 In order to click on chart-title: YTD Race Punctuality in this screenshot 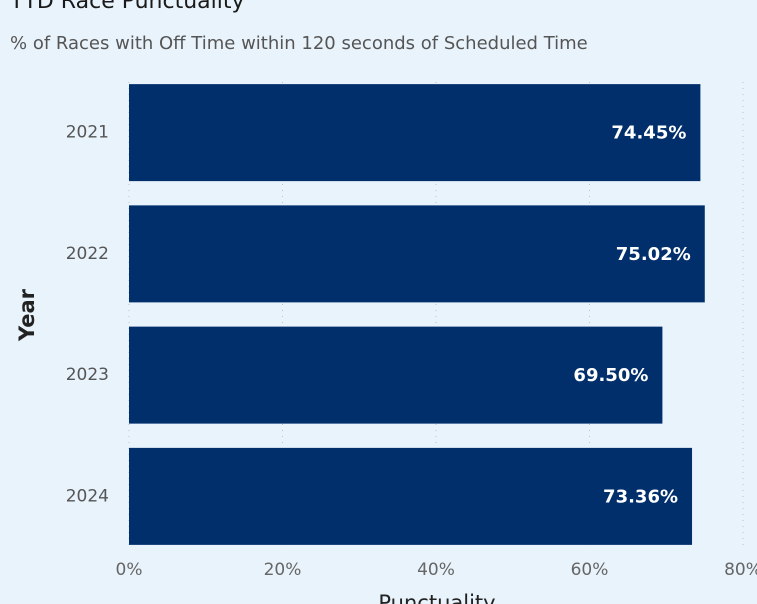, I will do `click(127, 7)`.